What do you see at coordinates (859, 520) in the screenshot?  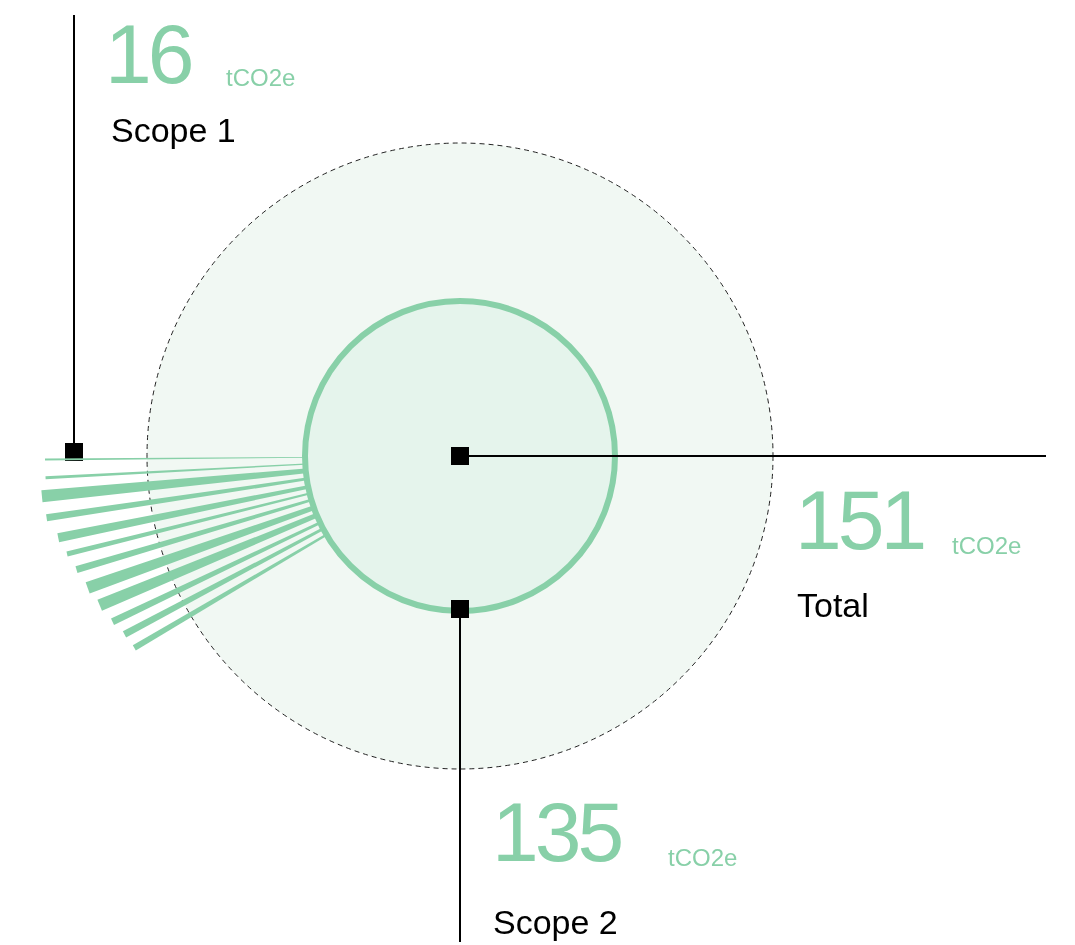 I see `data-label: 151` at bounding box center [859, 520].